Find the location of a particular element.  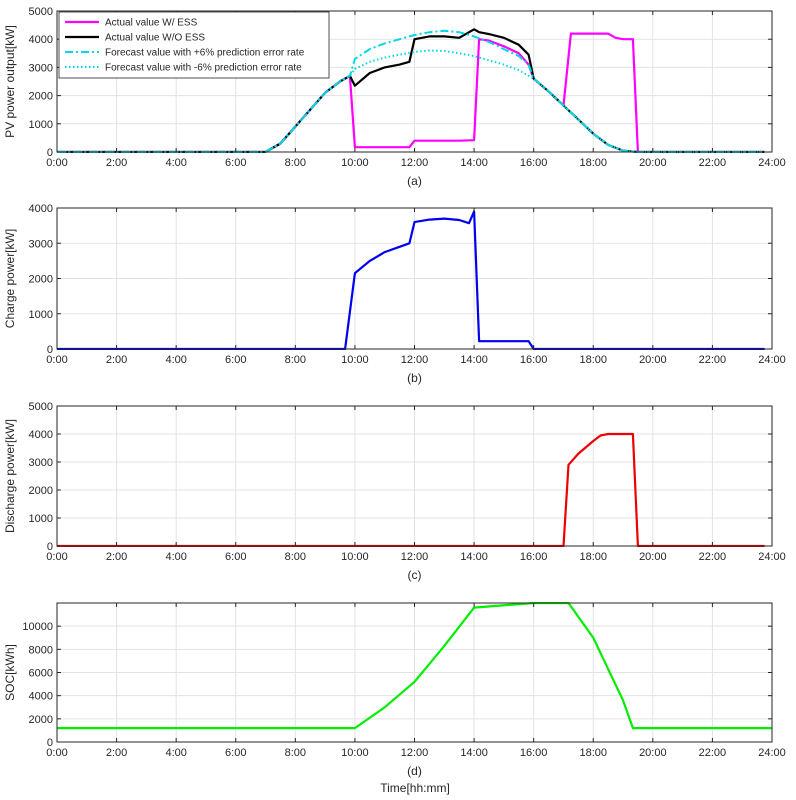

panel-label: (a) is located at coordinates (414, 181).